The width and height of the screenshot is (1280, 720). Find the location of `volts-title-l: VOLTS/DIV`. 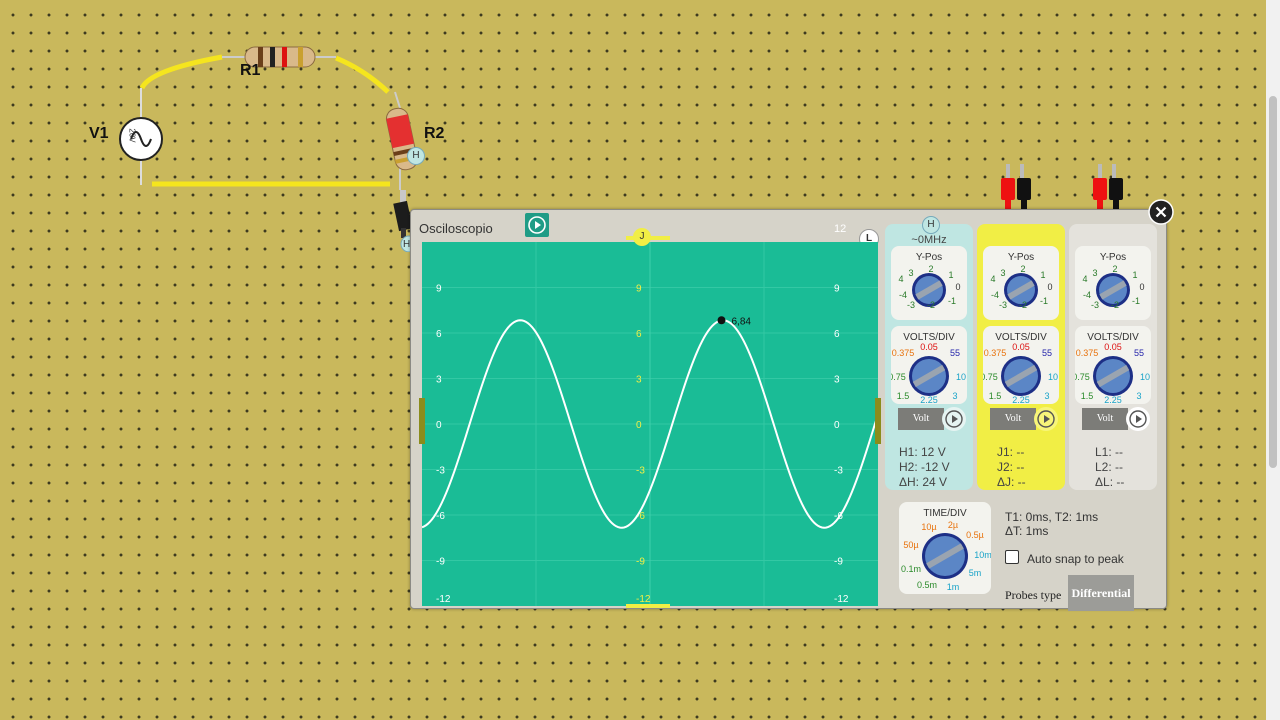

volts-title-l: VOLTS/DIV is located at coordinates (1113, 337).